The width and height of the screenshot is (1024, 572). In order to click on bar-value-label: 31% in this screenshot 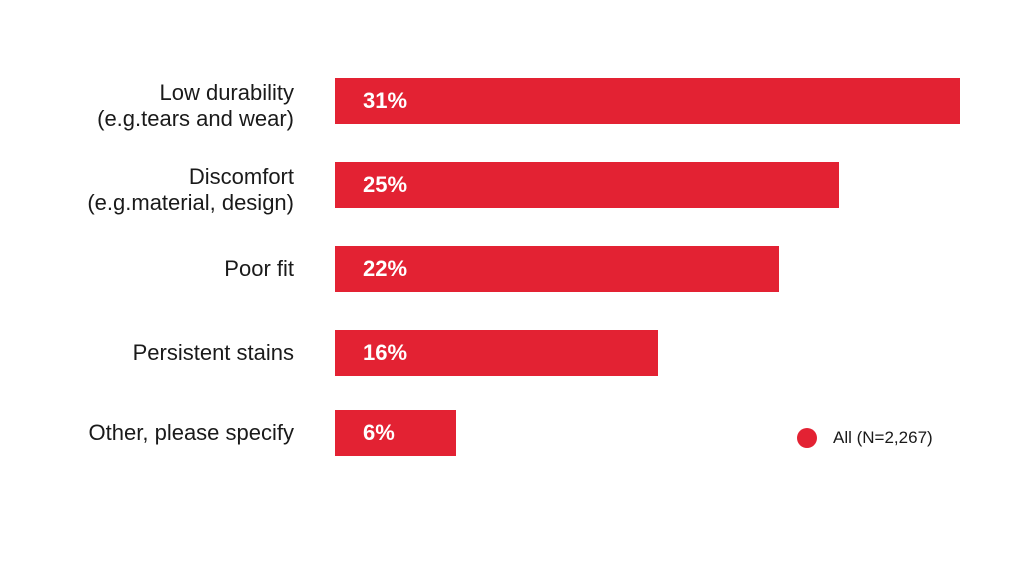, I will do `click(385, 100)`.